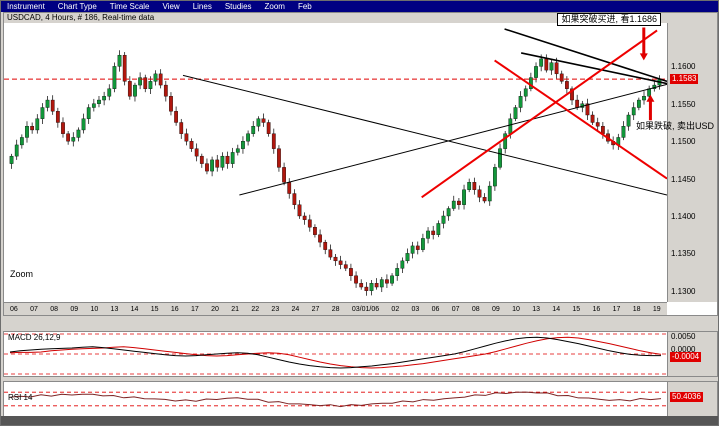  I want to click on macd-current-badge: -0.0004, so click(686, 357).